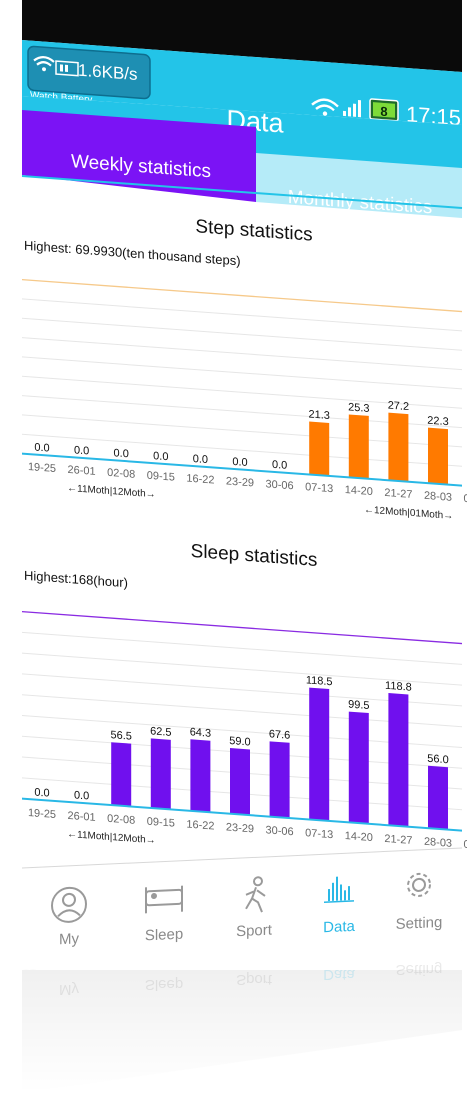 The height and width of the screenshot is (1093, 467). I want to click on gear-icon, so click(419, 884).